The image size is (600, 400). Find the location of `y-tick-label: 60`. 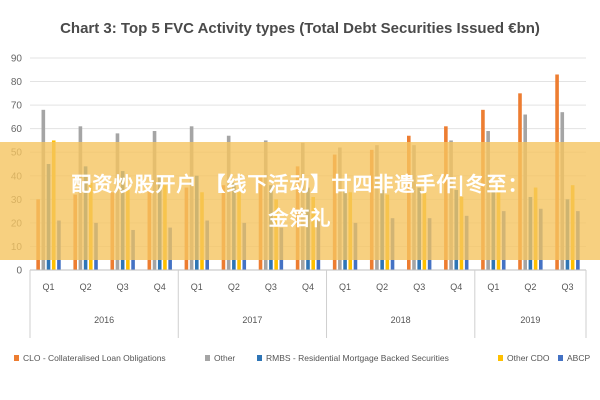

y-tick-label: 60 is located at coordinates (17, 129).